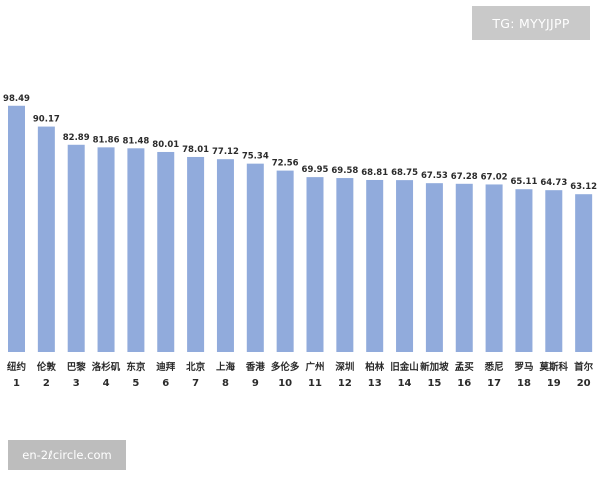 This screenshot has height=480, width=600. What do you see at coordinates (16, 99) in the screenshot?
I see `data-label-1: 98.49` at bounding box center [16, 99].